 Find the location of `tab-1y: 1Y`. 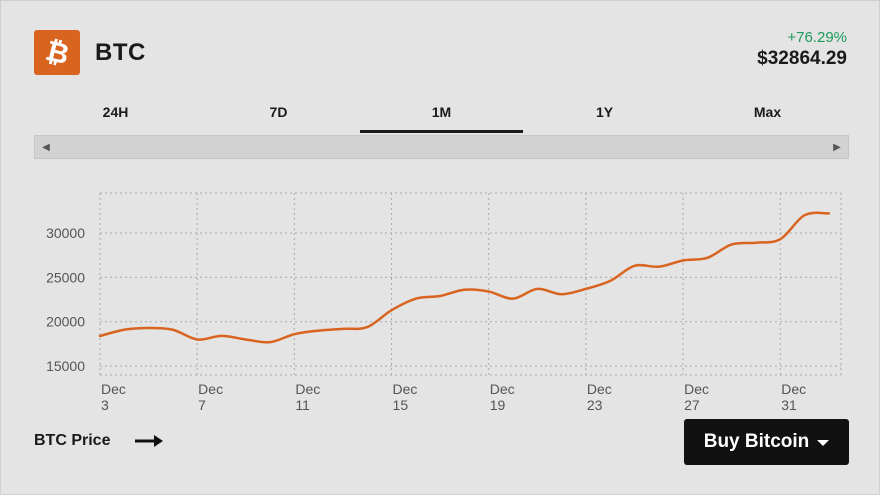

tab-1y: 1Y is located at coordinates (604, 112).